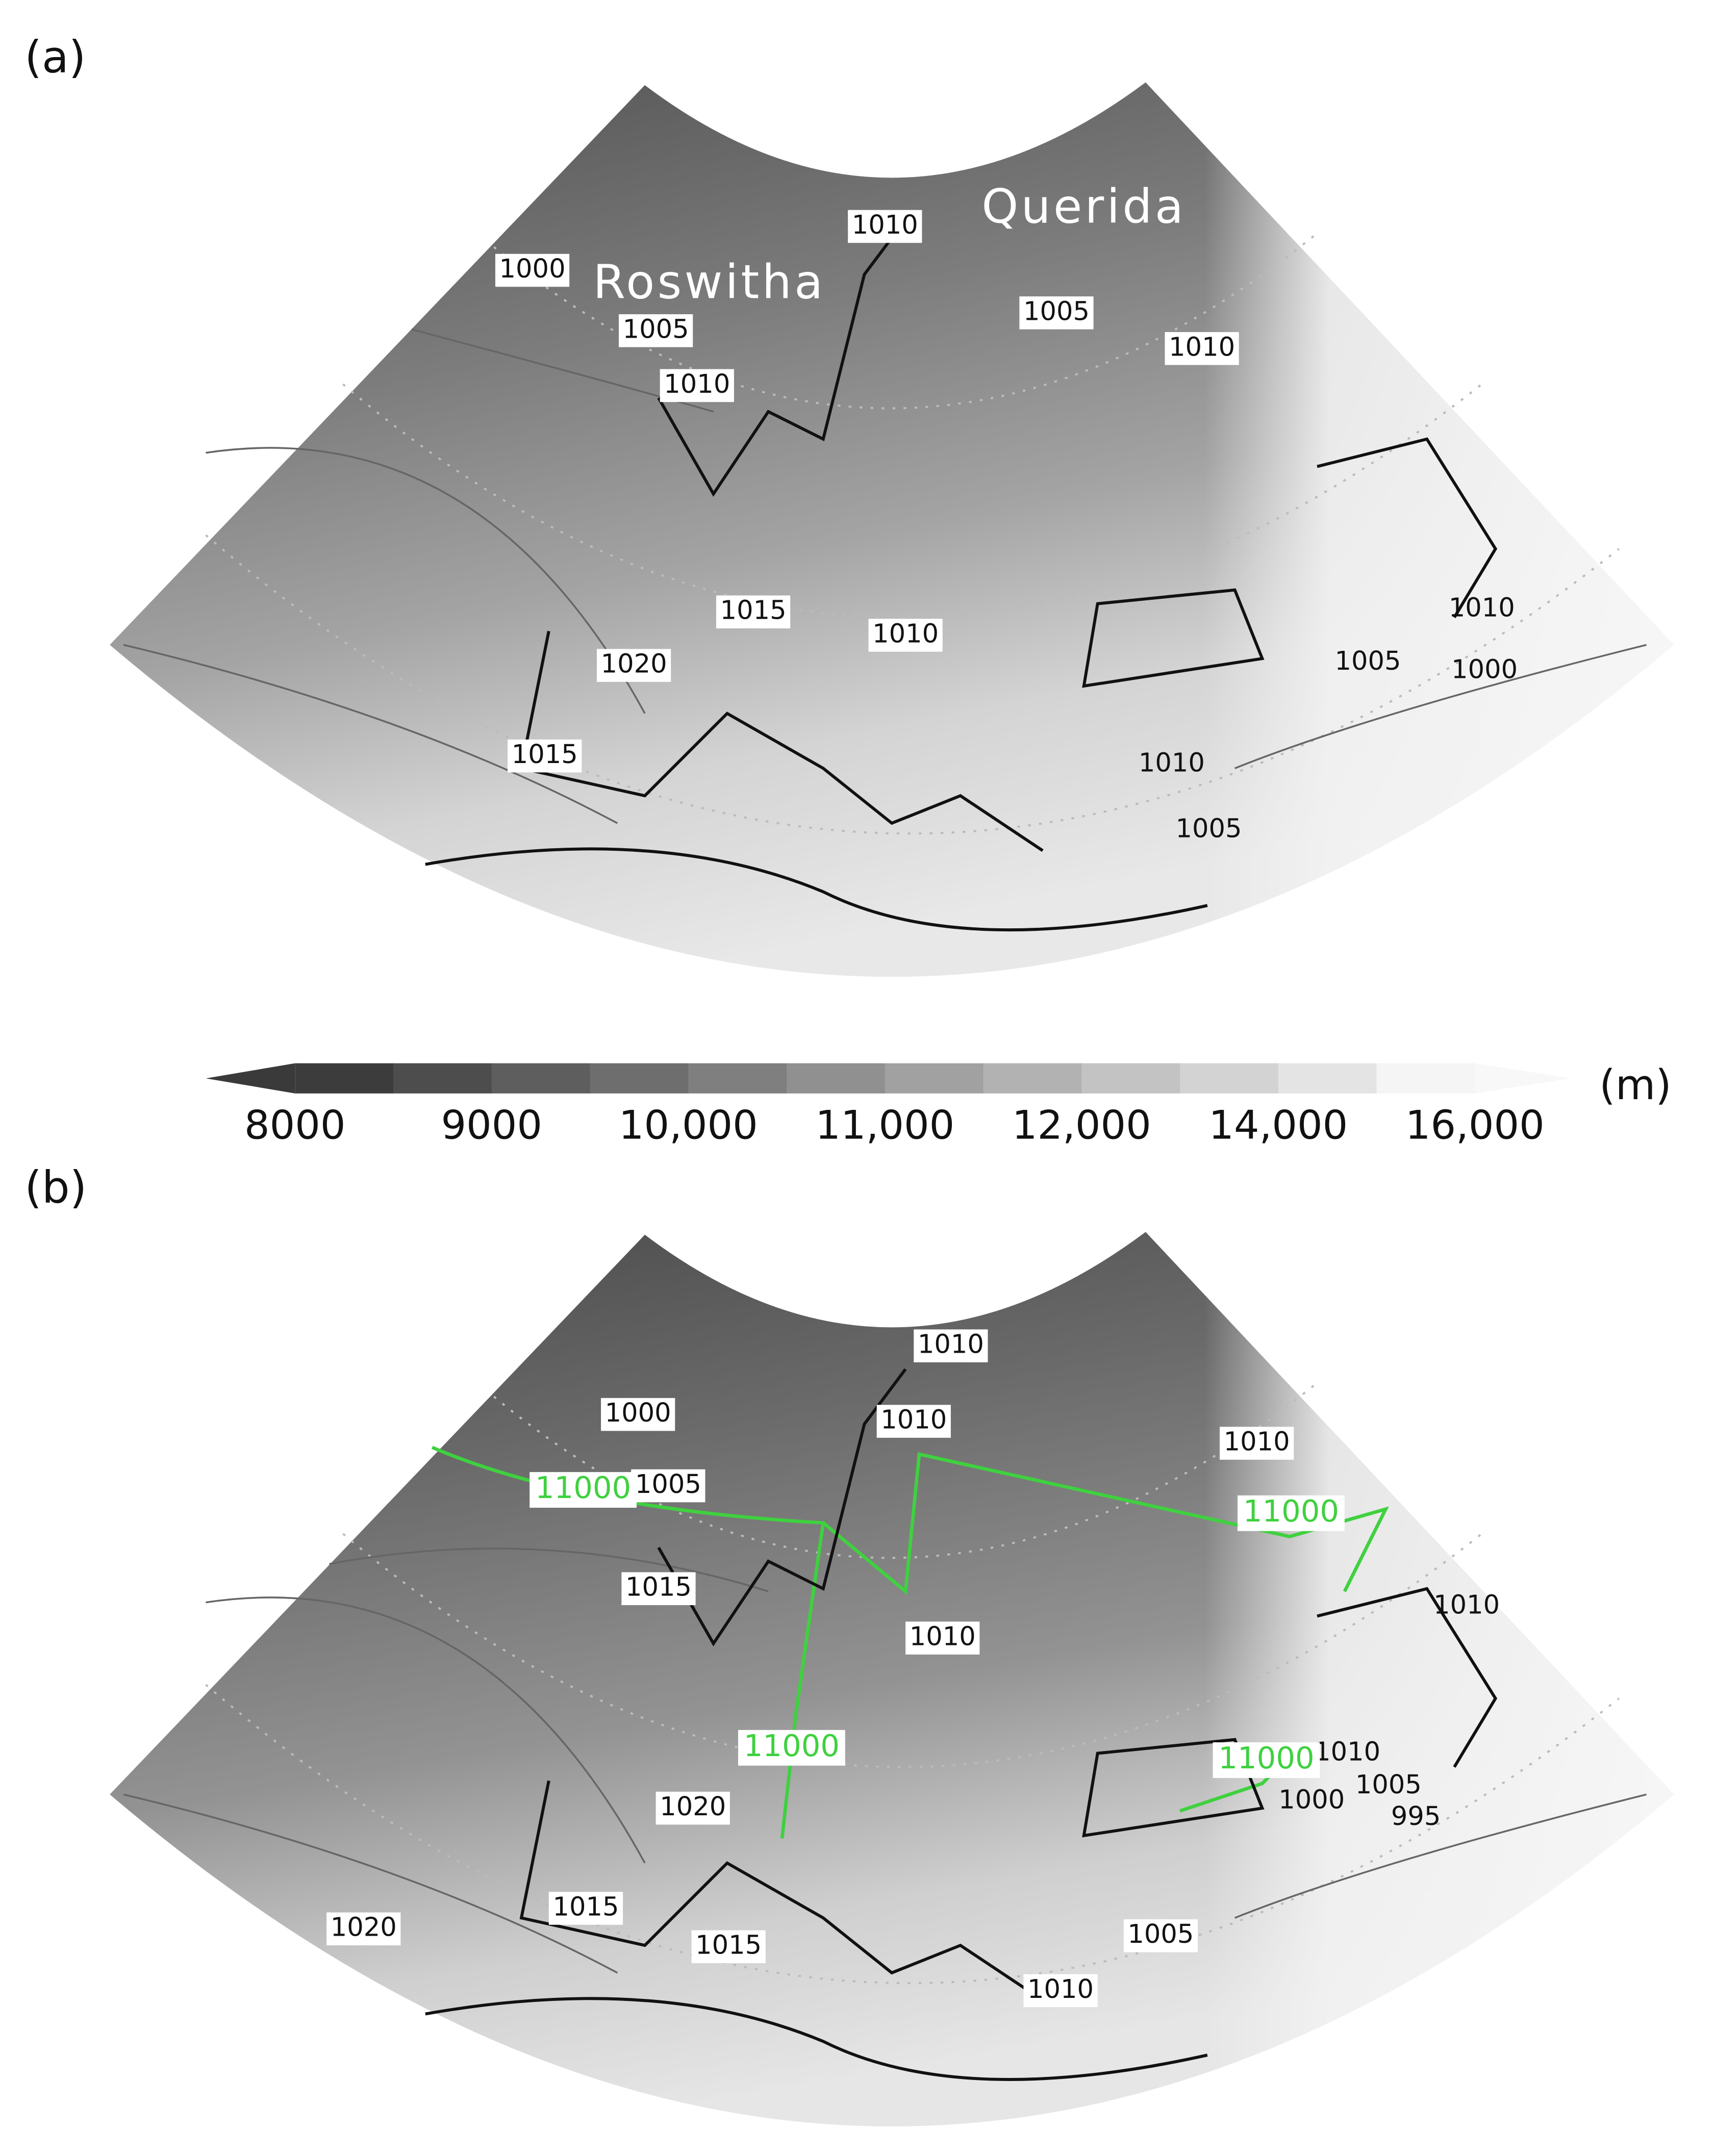  I want to click on colorbar-unit: (m), so click(1636, 1085).